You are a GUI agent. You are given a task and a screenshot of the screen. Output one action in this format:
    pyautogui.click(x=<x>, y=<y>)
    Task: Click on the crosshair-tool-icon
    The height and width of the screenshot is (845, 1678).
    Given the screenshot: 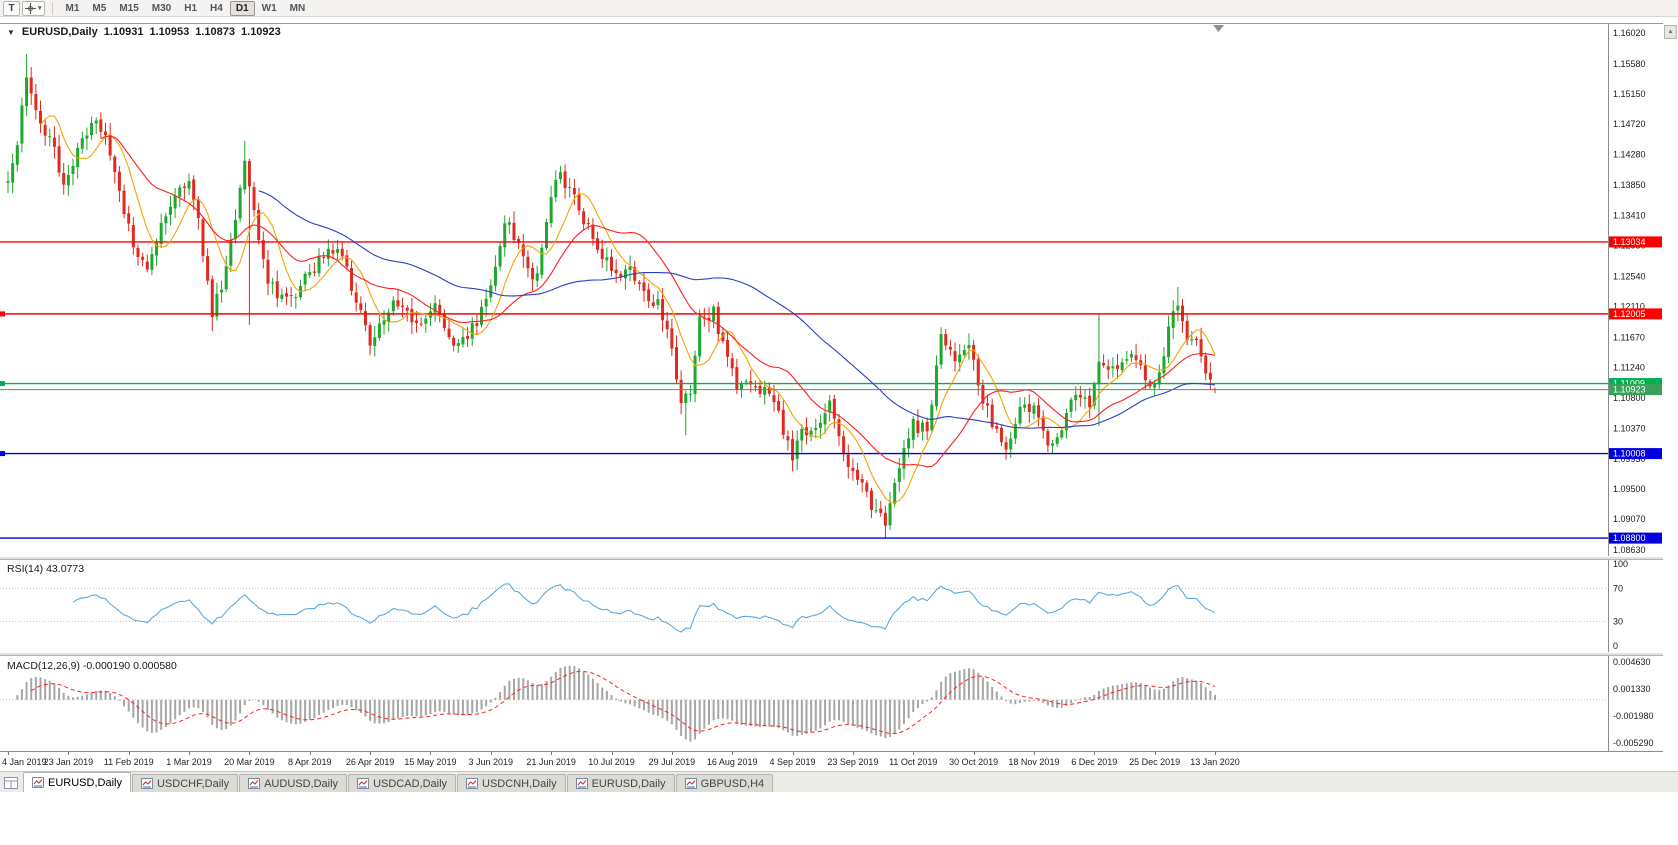 What is the action you would take?
    pyautogui.click(x=30, y=8)
    